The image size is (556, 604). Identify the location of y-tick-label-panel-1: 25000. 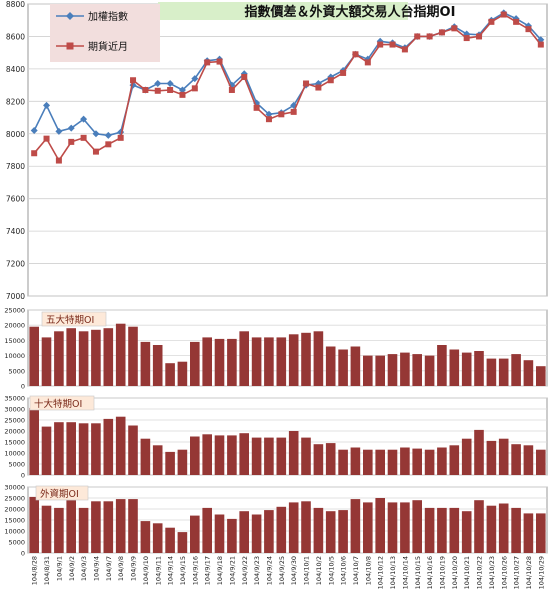
(14, 311).